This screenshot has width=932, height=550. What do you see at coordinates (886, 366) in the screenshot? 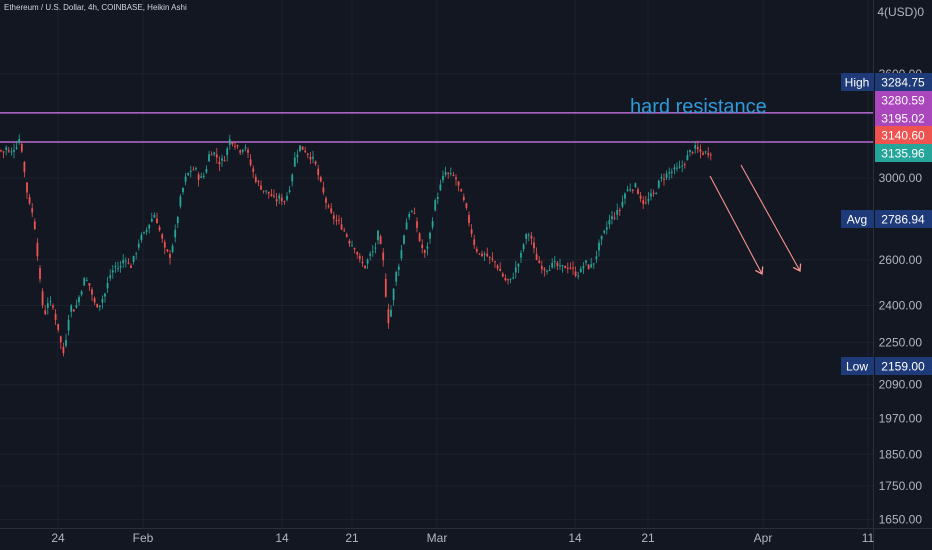
I see `price-label: Low 2159.00` at bounding box center [886, 366].